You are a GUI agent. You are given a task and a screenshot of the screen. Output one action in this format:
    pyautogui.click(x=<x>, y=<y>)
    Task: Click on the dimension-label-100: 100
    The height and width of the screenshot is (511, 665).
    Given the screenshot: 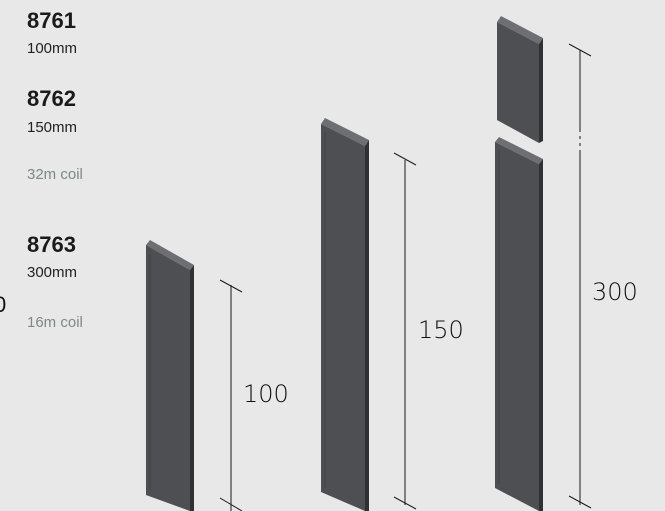 What is the action you would take?
    pyautogui.click(x=266, y=394)
    